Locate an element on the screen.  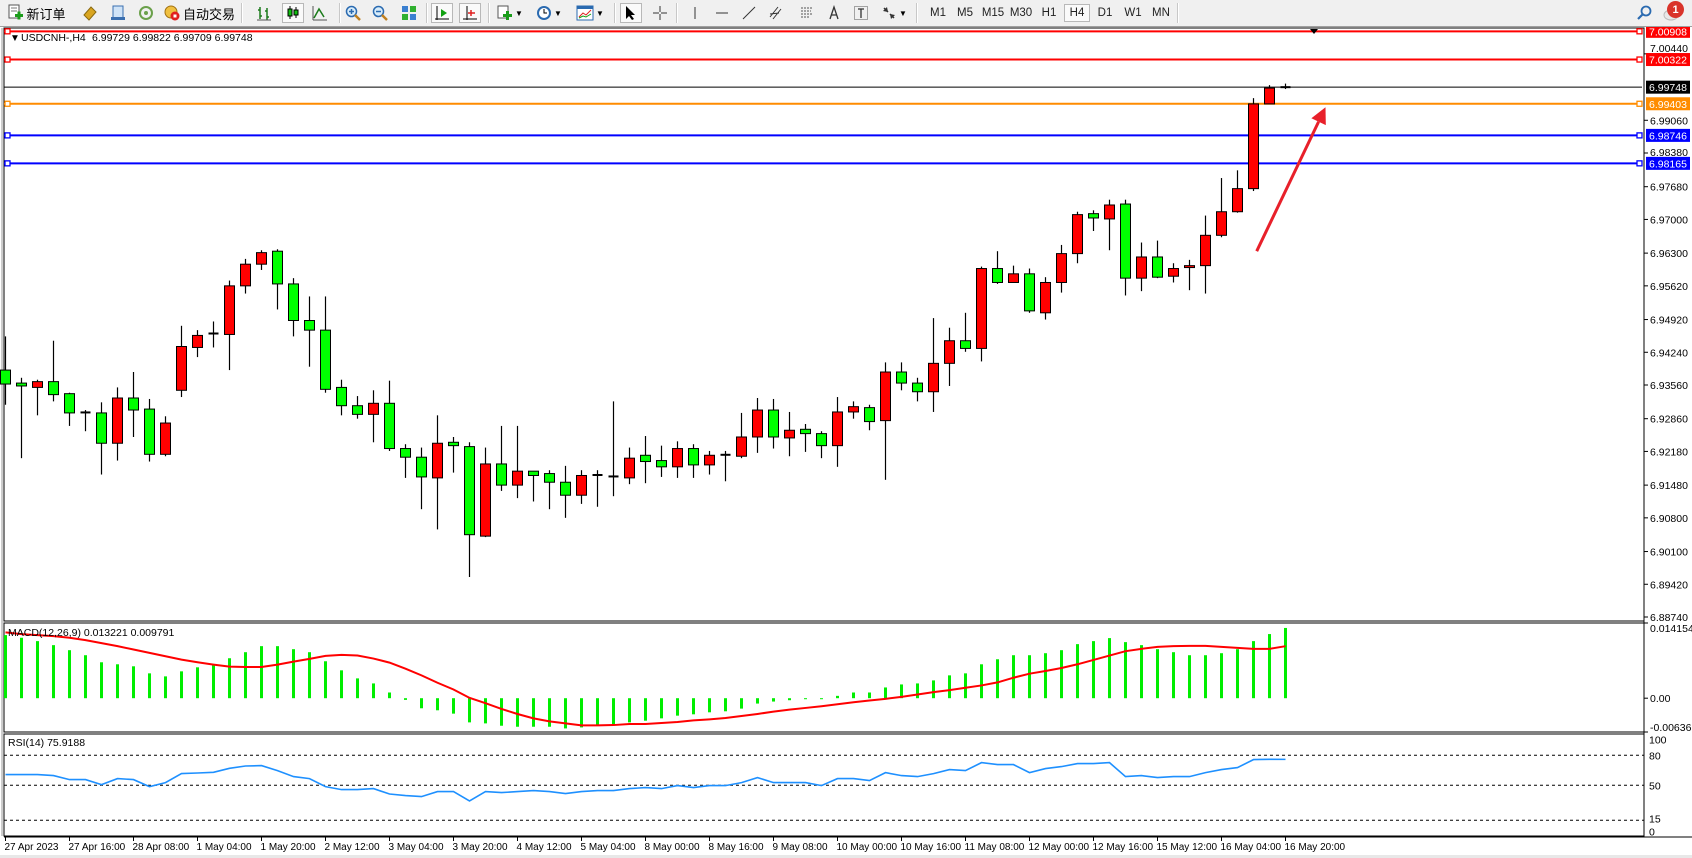
timeframe-h1: H1 is located at coordinates (1049, 13).